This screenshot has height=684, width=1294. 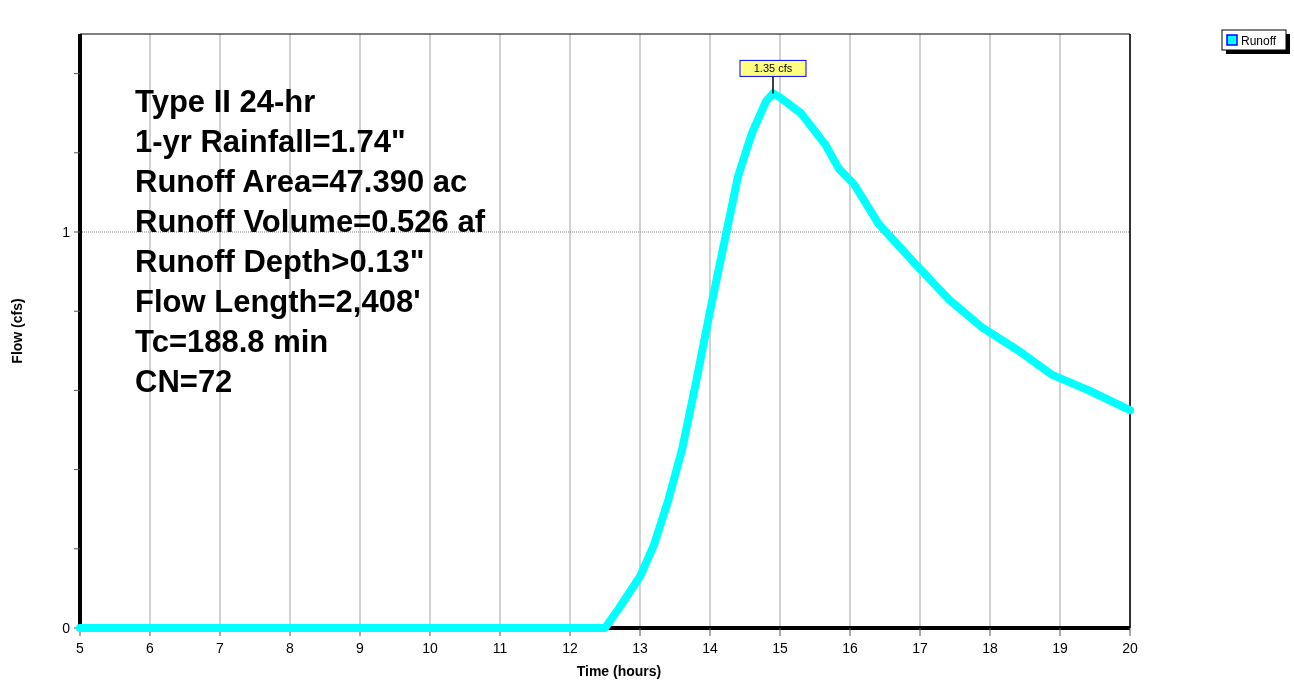 I want to click on x-tick-label: 20, so click(x=1130, y=648).